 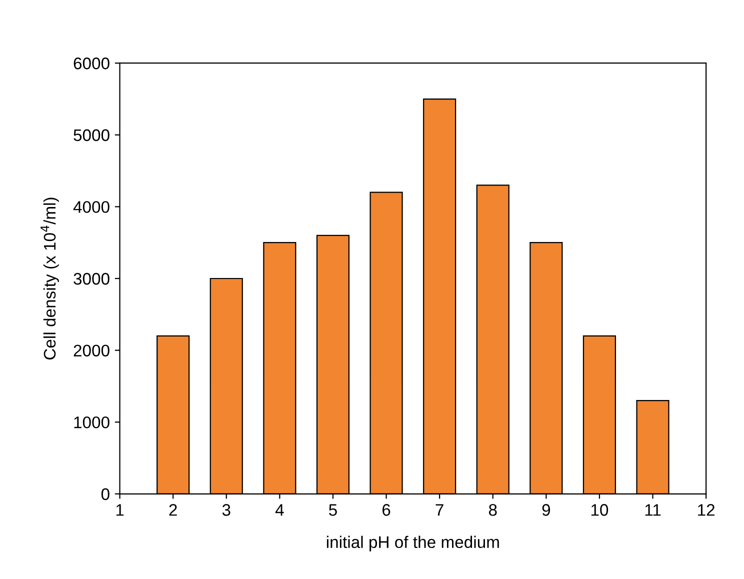 What do you see at coordinates (599, 510) in the screenshot?
I see `x-tick-label: 10` at bounding box center [599, 510].